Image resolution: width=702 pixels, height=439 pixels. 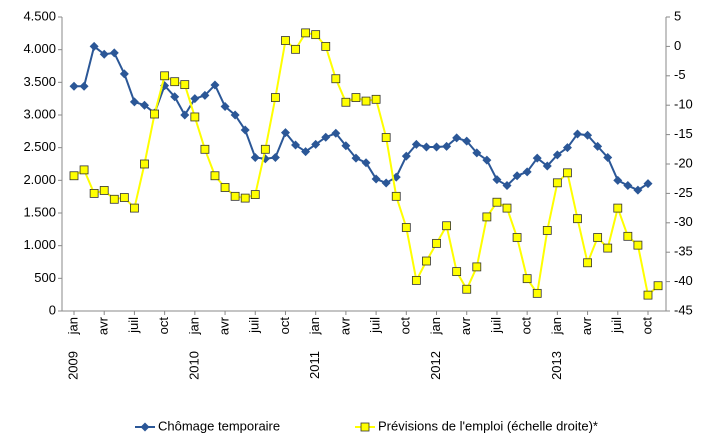 What do you see at coordinates (677, 45) in the screenshot?
I see `y2-tick-label: 0` at bounding box center [677, 45].